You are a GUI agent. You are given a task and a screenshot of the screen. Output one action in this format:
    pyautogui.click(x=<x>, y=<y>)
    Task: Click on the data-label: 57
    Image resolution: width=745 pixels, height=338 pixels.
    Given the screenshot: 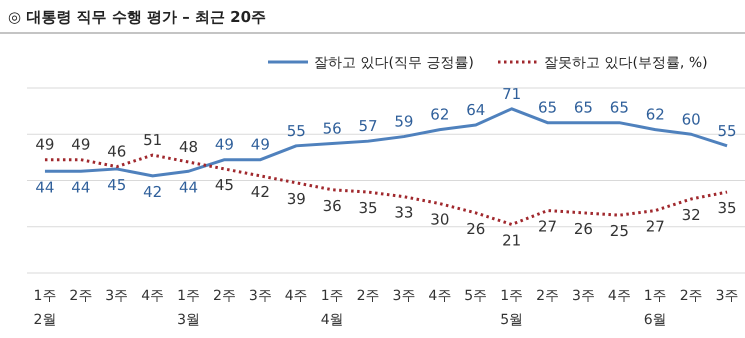 What is the action you would take?
    pyautogui.click(x=368, y=126)
    